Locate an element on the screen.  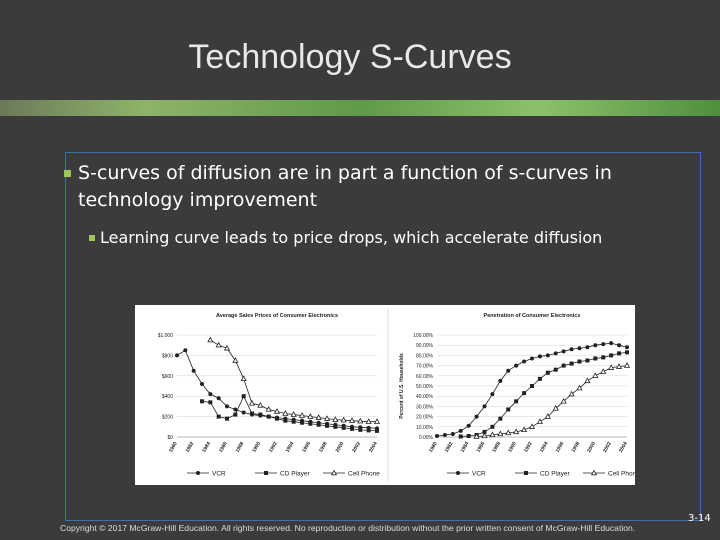
y-tick-label: 100.00% is located at coordinates (423, 336).